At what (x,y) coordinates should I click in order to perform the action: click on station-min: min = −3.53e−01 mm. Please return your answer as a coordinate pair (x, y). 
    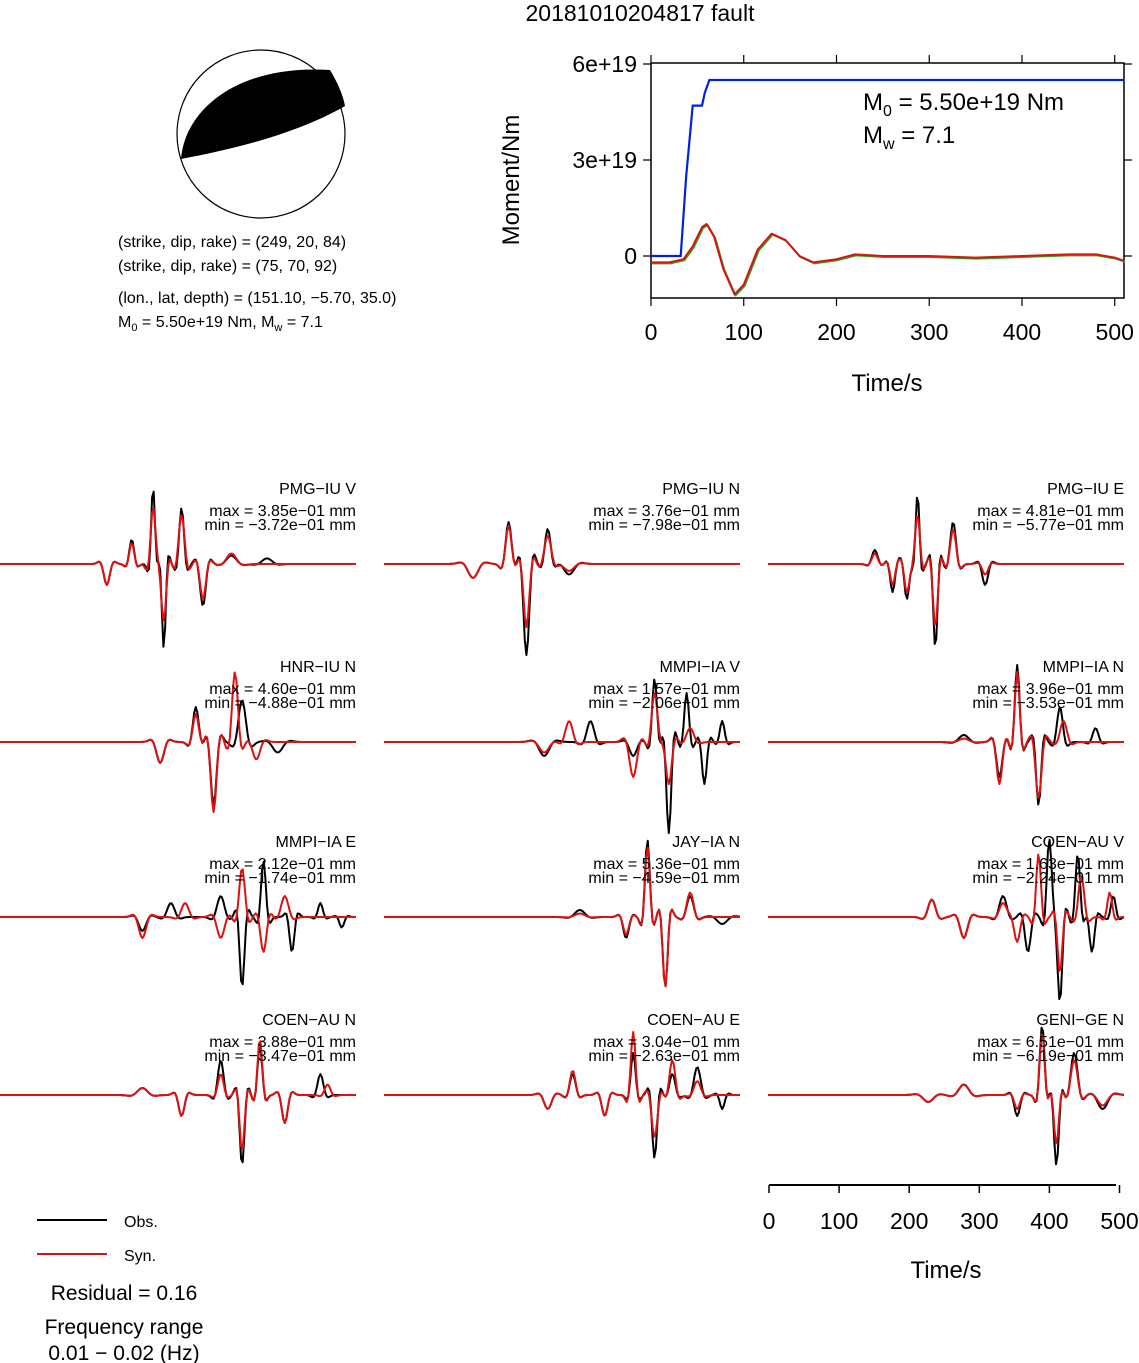
    Looking at the image, I should click on (1048, 703).